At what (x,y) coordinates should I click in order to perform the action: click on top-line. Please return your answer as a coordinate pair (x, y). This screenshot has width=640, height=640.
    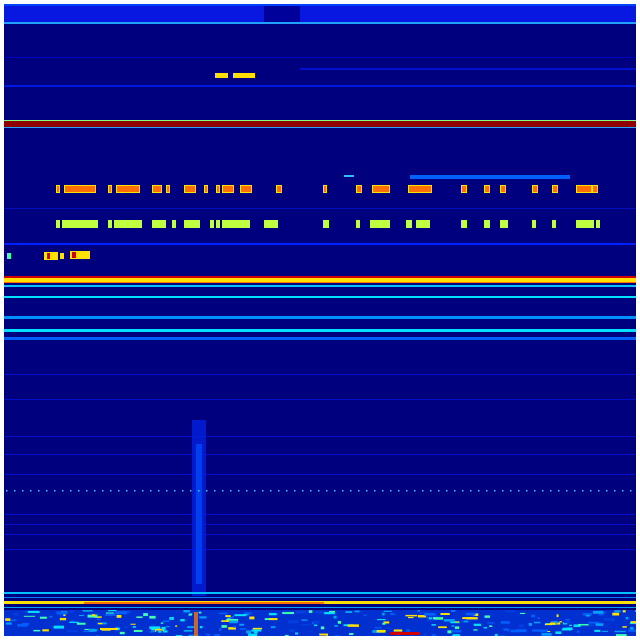
    Looking at the image, I should click on (320, 5).